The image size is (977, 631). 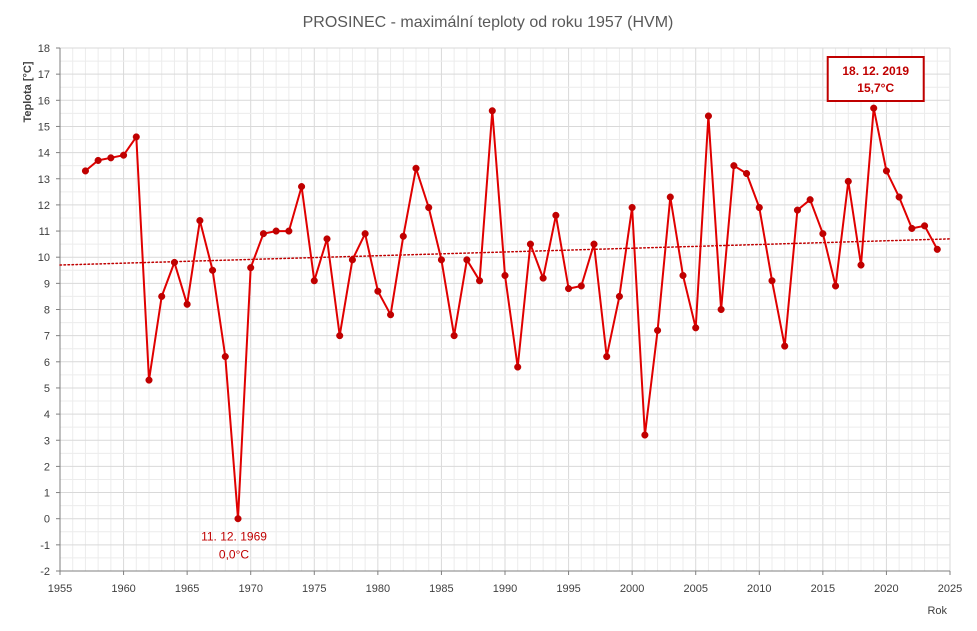 I want to click on x-tick-label: 1955, so click(x=60, y=589).